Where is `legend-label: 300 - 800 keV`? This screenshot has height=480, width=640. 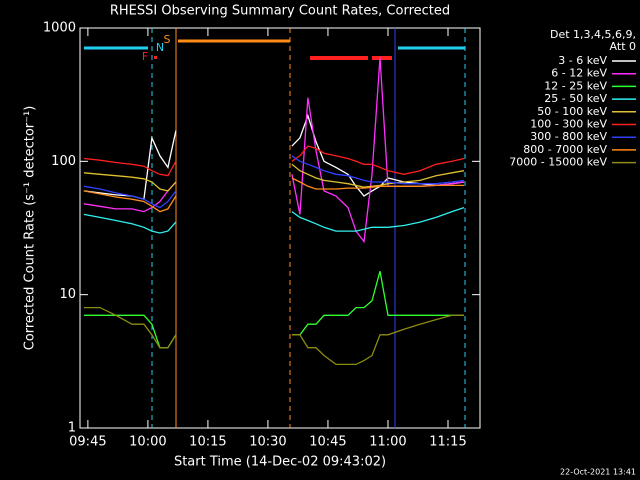 legend-label: 300 - 800 keV is located at coordinates (568, 136).